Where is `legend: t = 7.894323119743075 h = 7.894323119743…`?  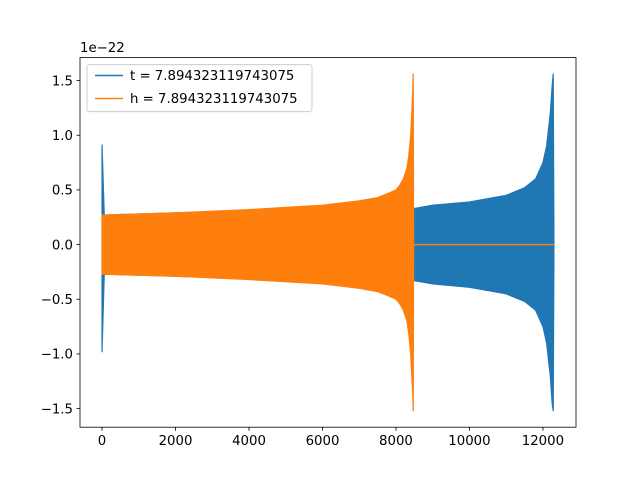
legend: t = 7.894323119743075 h = 7.894323119743… is located at coordinates (199, 88).